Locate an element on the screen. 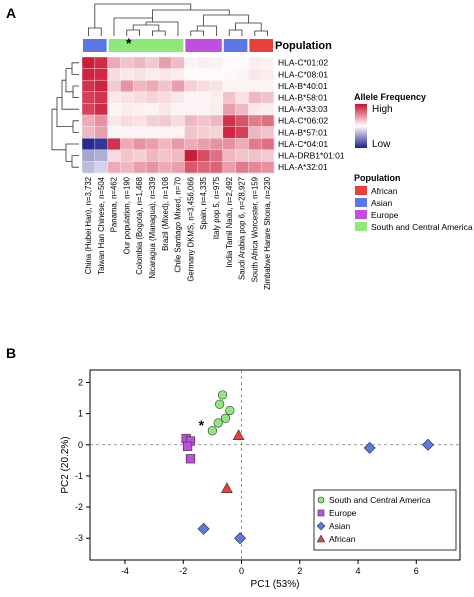 The height and width of the screenshot is (597, 474). column-label: Brazil (Mixed), n=108 is located at coordinates (165, 214).